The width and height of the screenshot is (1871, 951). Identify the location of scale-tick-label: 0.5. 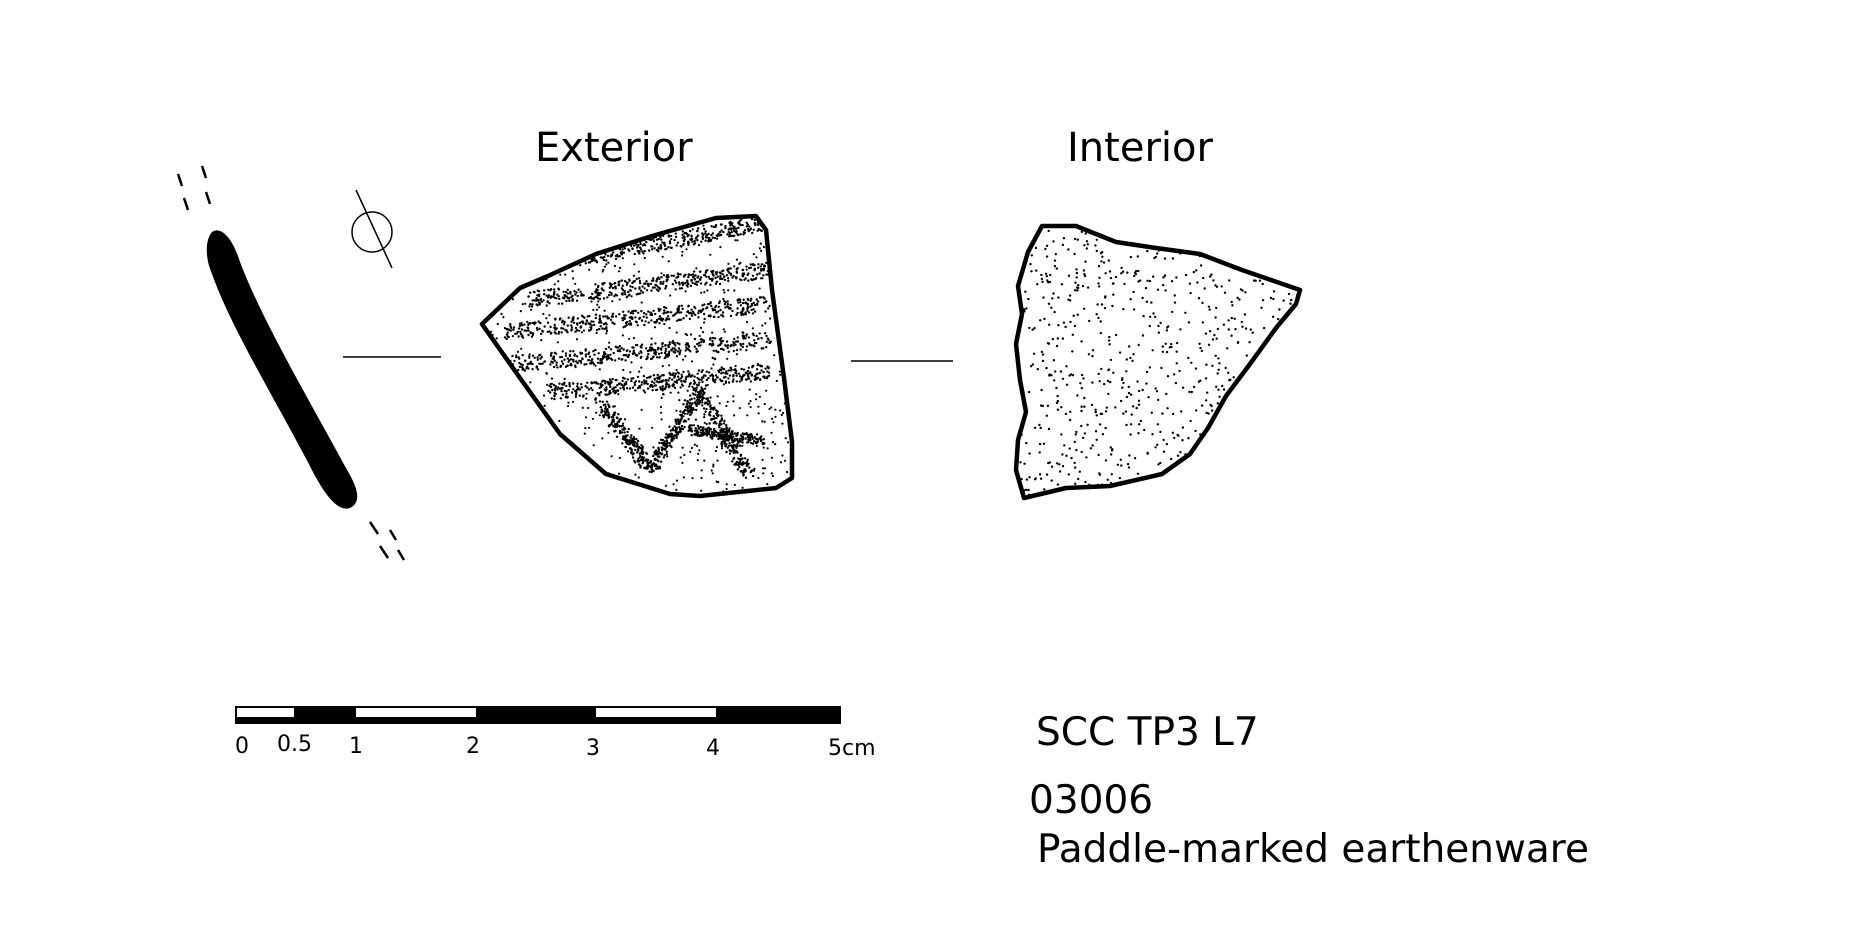
(294, 744).